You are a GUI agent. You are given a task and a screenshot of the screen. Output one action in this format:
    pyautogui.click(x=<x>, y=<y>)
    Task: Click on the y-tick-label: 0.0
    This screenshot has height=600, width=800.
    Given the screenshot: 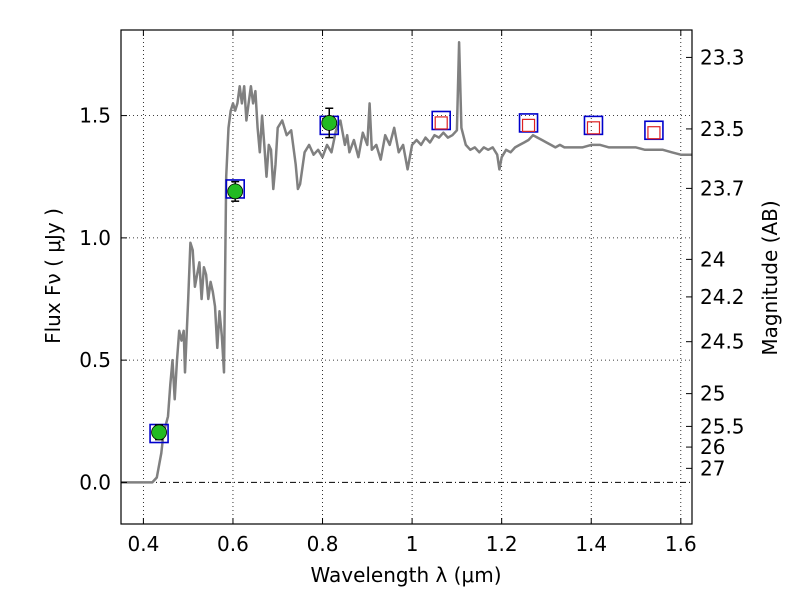 What is the action you would take?
    pyautogui.click(x=95, y=482)
    